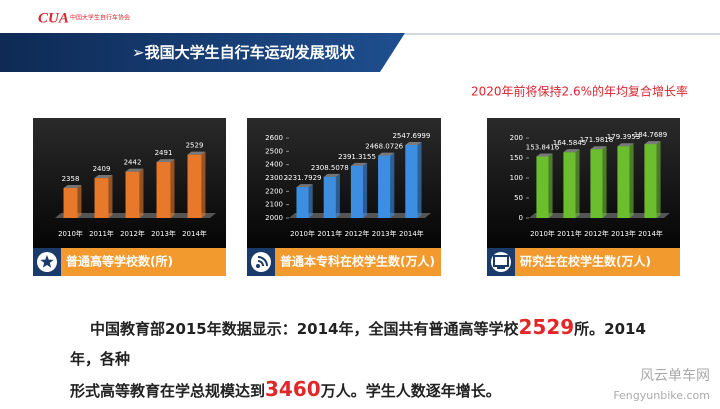 This screenshot has height=409, width=720. Describe the element at coordinates (195, 146) in the screenshot. I see `data-label: 2529` at that location.